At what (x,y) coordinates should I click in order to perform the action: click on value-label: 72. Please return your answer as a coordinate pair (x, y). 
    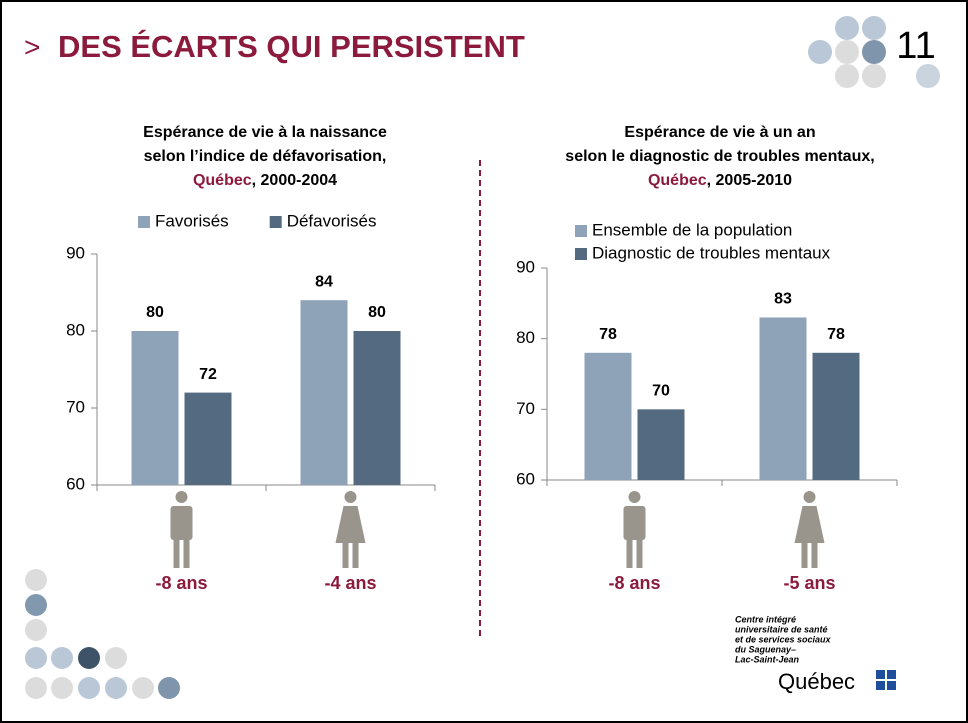
    Looking at the image, I should click on (208, 374).